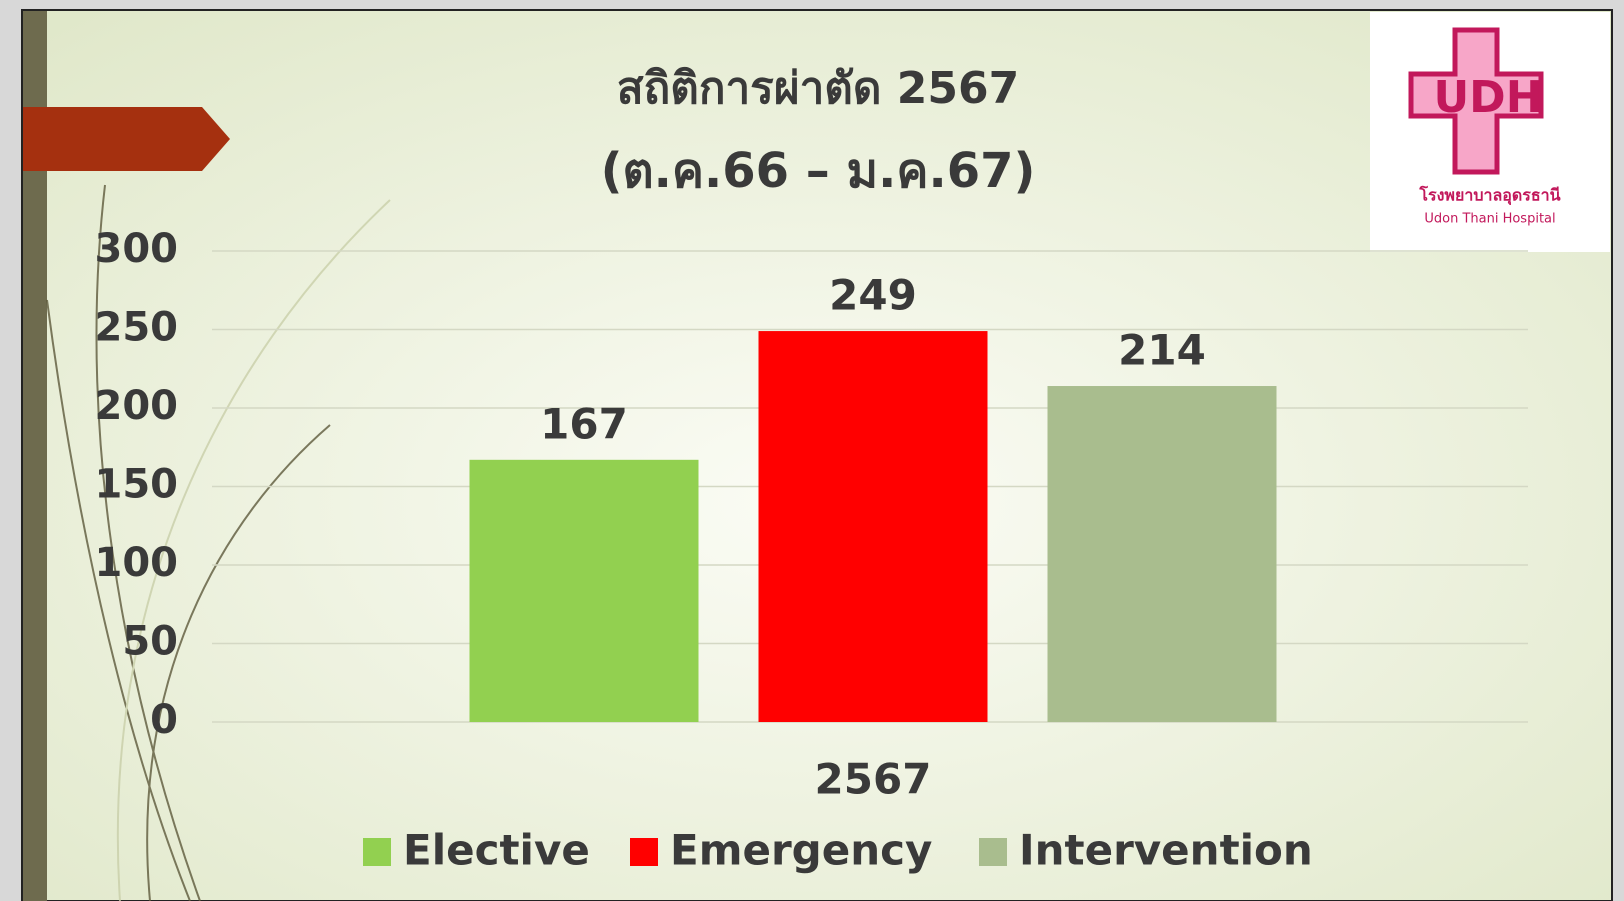 The width and height of the screenshot is (1624, 901). I want to click on logo-name-en: Udon Thani Hospital, so click(1489, 219).